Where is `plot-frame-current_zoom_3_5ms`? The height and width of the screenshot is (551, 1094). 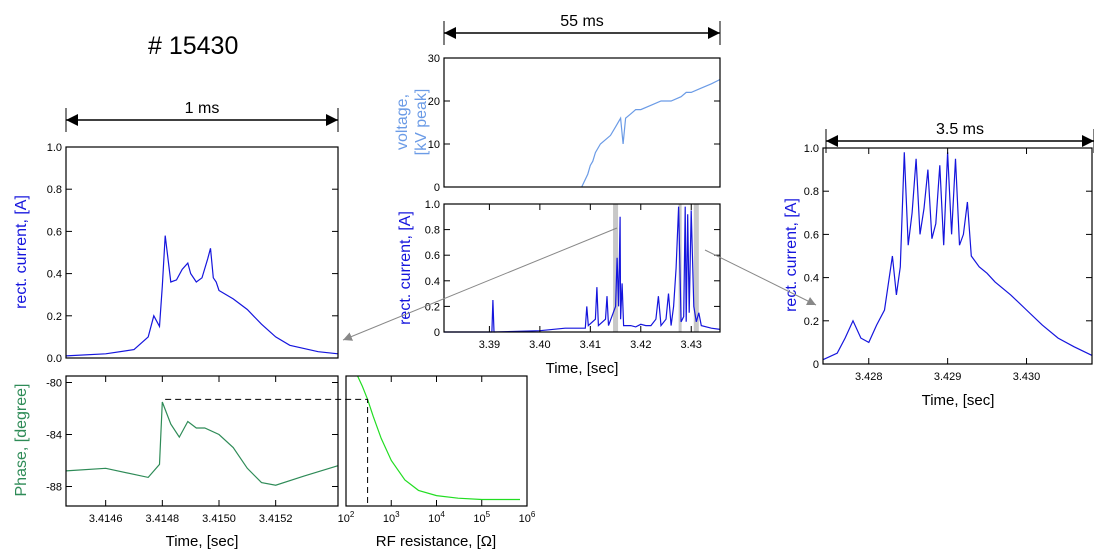 plot-frame-current_zoom_3_5ms is located at coordinates (957, 256).